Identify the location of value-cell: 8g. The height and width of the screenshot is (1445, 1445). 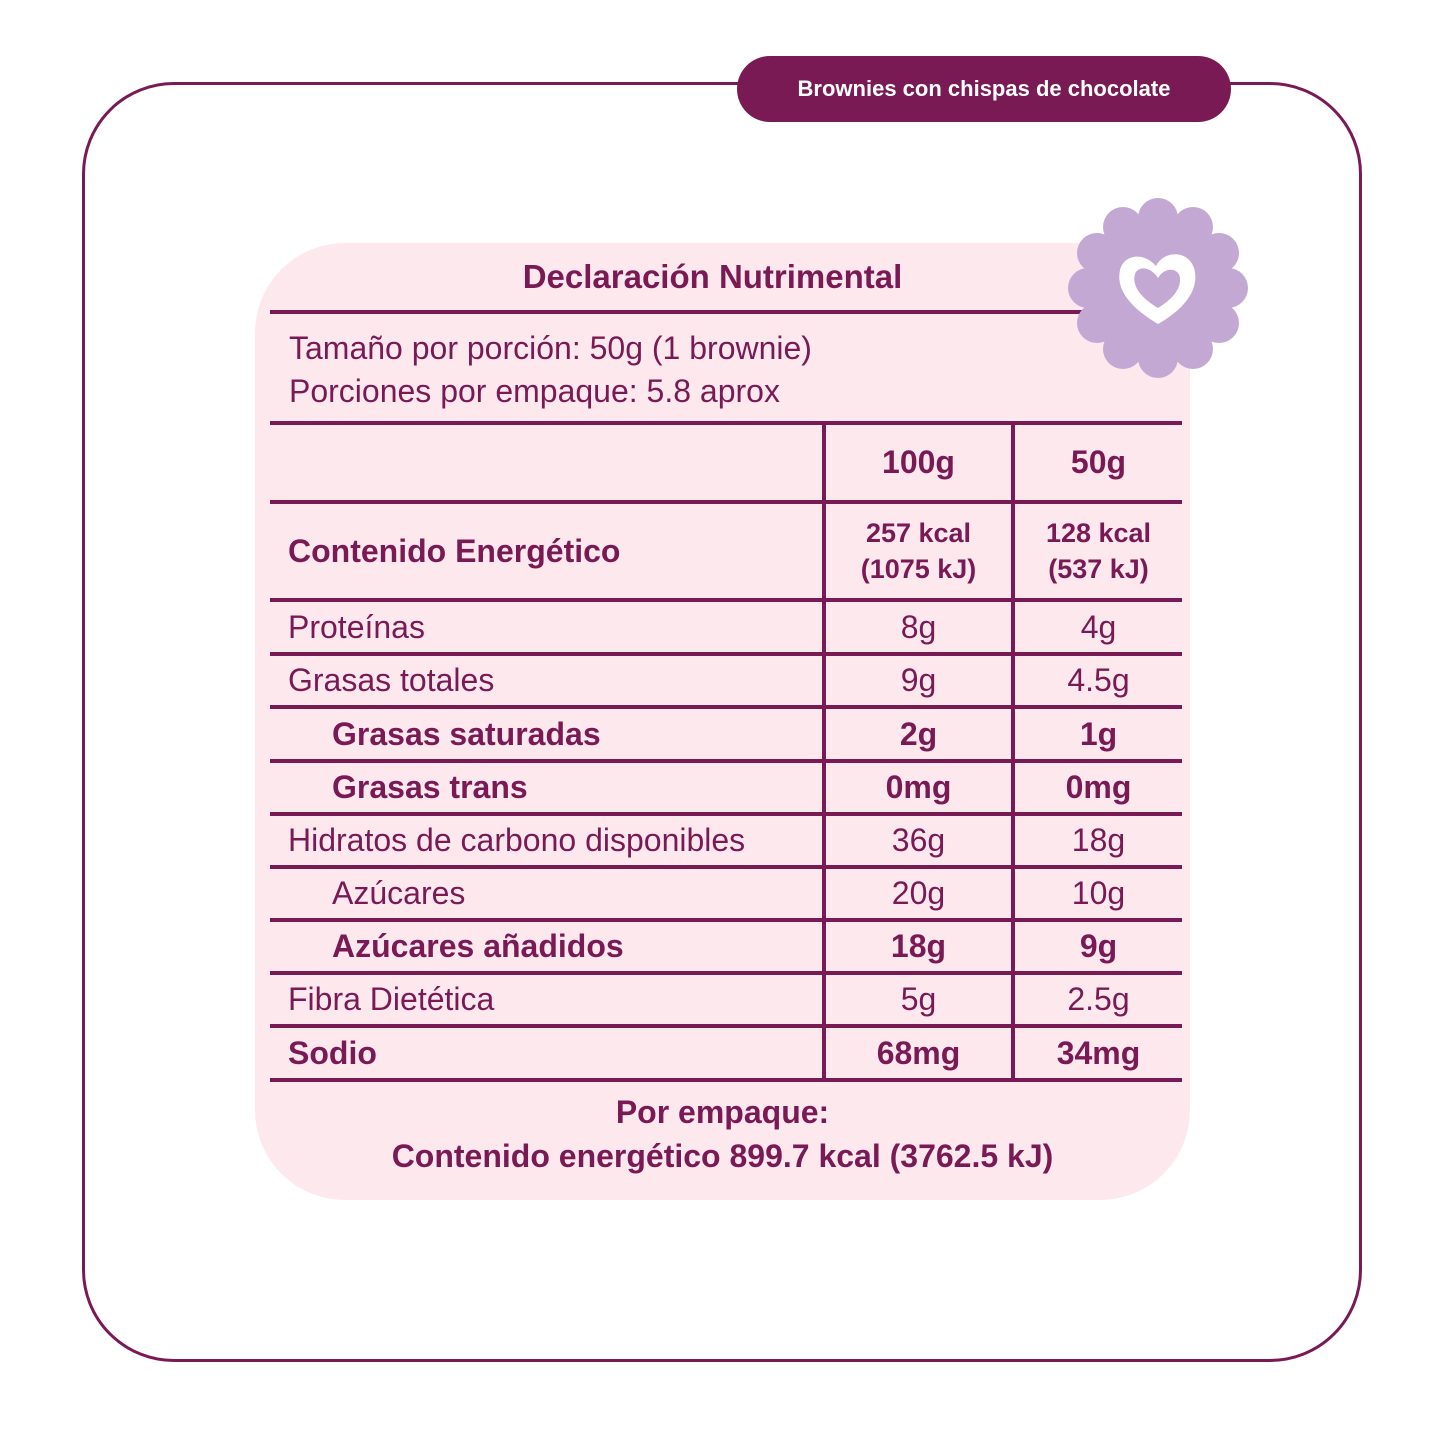
(917, 627).